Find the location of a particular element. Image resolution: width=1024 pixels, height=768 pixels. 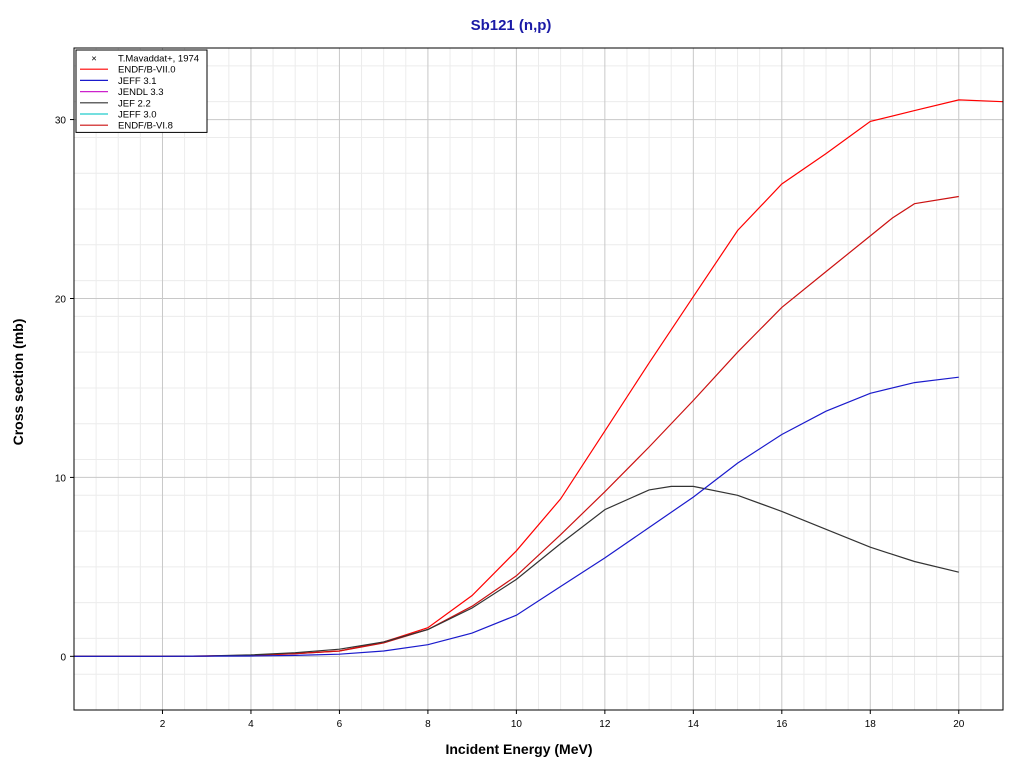

x-tick-label: 18 is located at coordinates (871, 724).